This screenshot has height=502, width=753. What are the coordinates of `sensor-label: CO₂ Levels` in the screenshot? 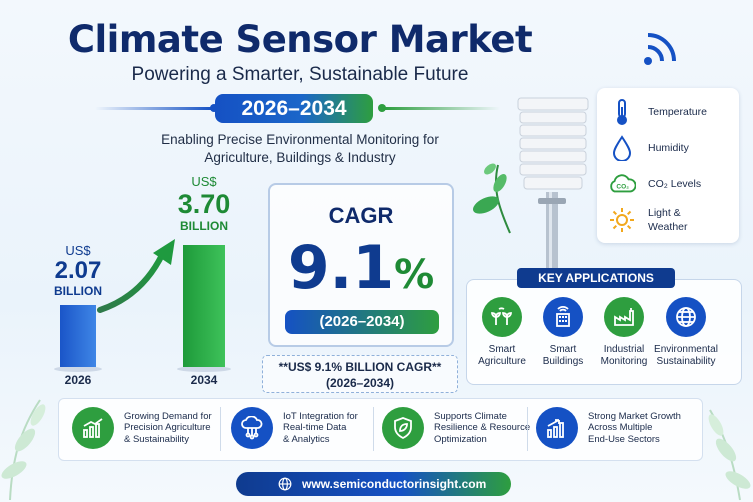 It's located at (674, 184).